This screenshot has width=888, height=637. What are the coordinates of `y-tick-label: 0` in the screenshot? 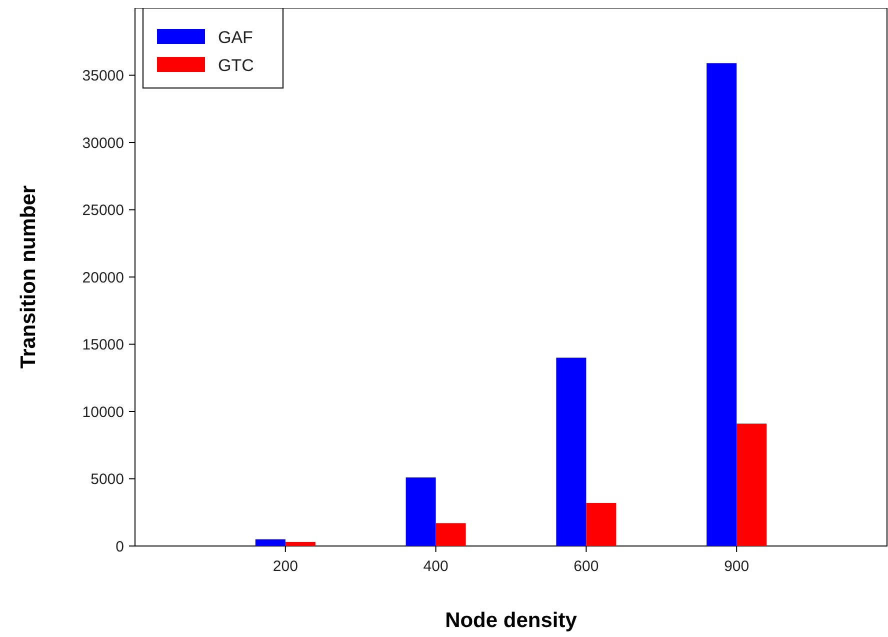 It's located at (120, 547).